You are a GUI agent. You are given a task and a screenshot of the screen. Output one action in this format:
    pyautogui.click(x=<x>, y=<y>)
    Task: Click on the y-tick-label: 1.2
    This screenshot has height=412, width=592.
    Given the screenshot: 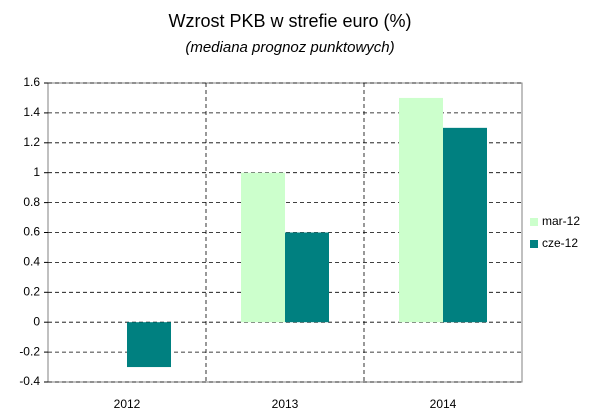 What is the action you would take?
    pyautogui.click(x=31, y=142)
    